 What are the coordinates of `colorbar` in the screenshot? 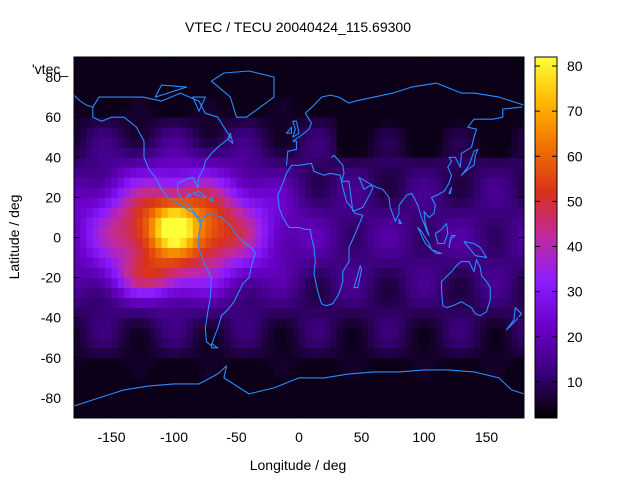 It's located at (546, 237).